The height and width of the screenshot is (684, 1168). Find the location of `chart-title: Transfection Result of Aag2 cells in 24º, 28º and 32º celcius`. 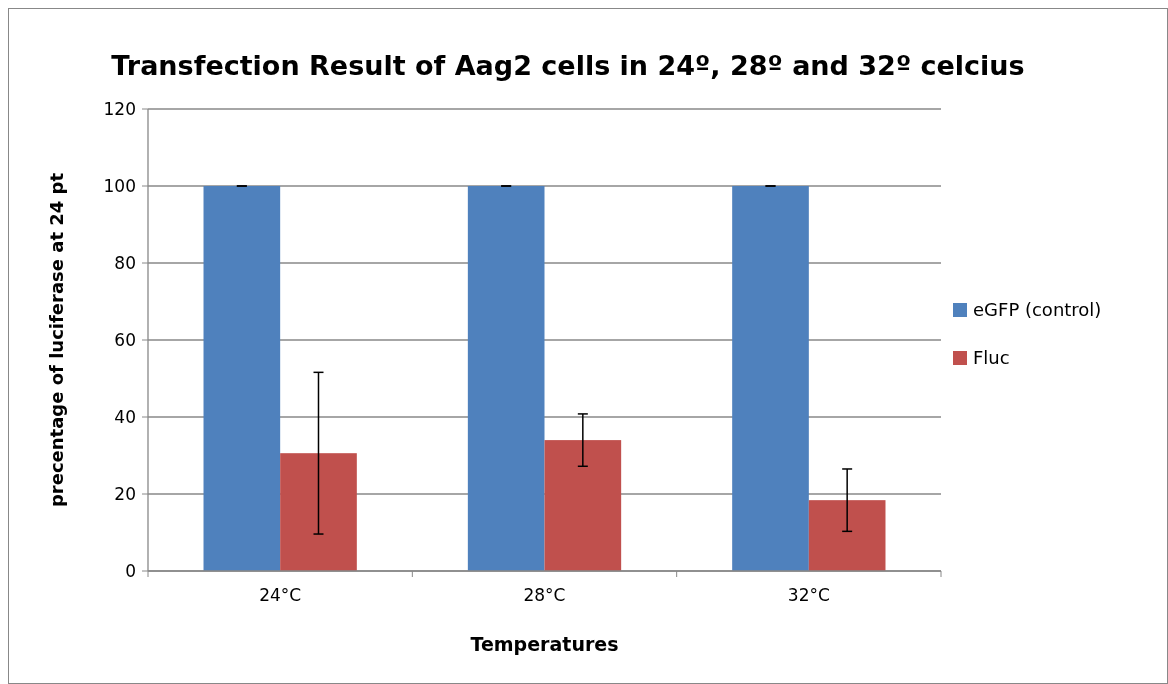

chart-title: Transfection Result of Aag2 cells in 24º, 28º and 32º celcius is located at coordinates (568, 65).